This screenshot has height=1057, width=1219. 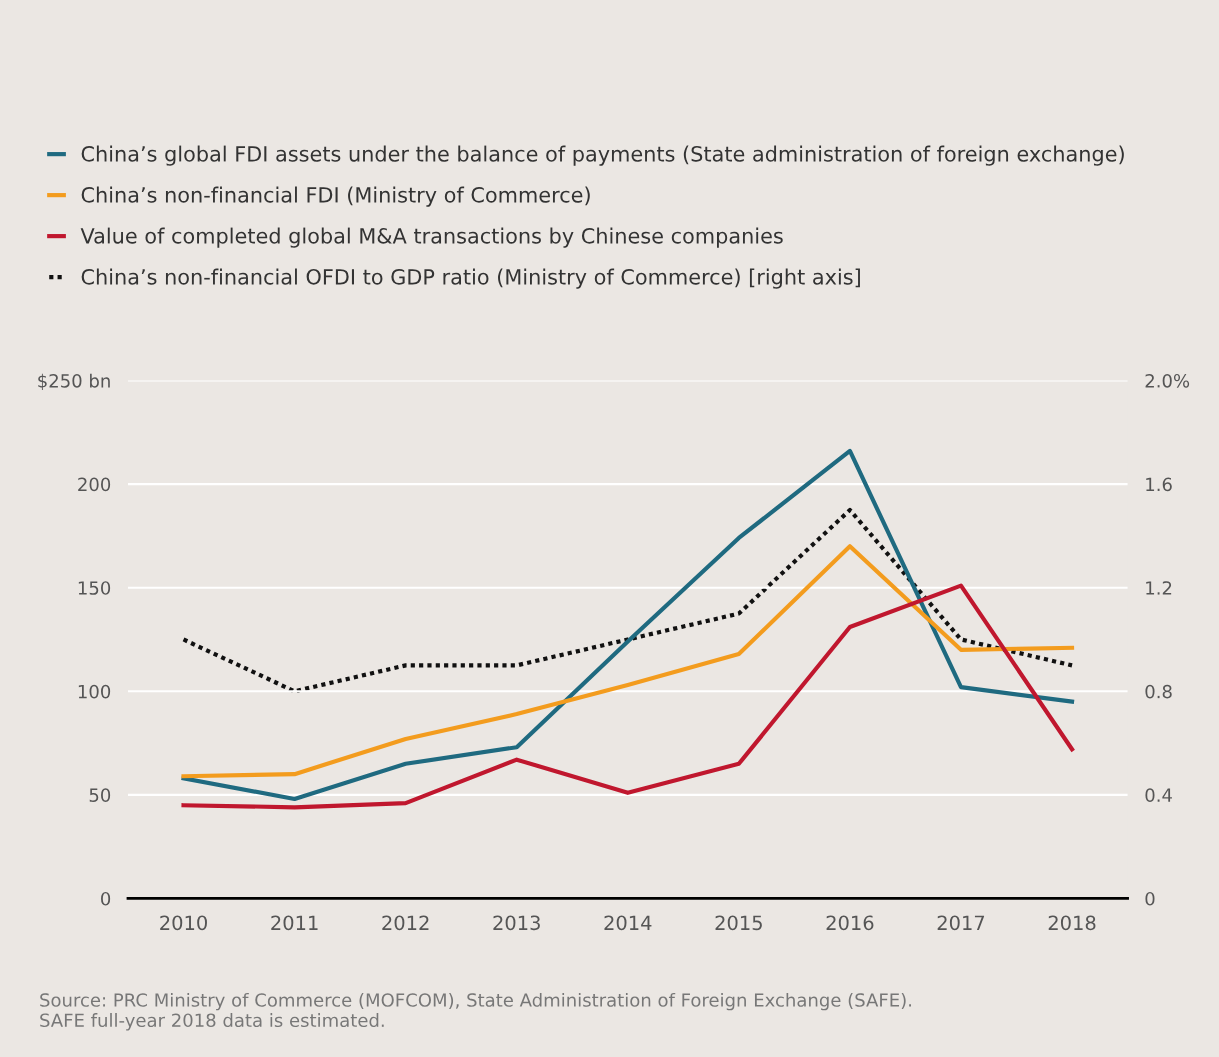 What do you see at coordinates (602, 155) in the screenshot?
I see `legend-label: China’s global FDI assets under the balance of payments (State administration of foreign exchange)` at bounding box center [602, 155].